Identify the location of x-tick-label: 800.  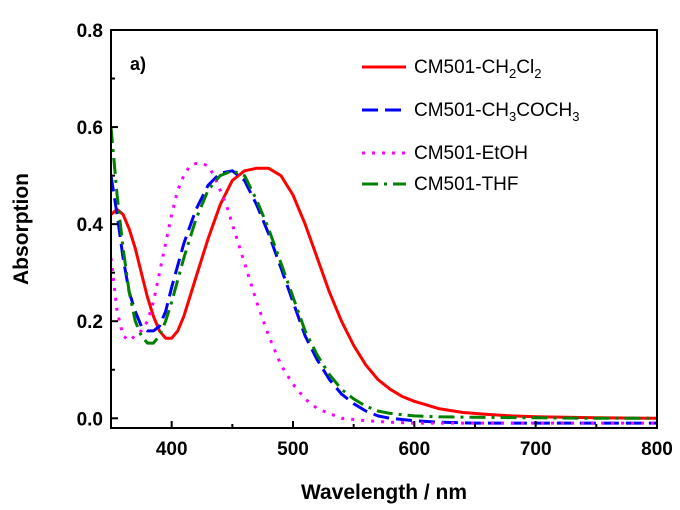
(657, 449).